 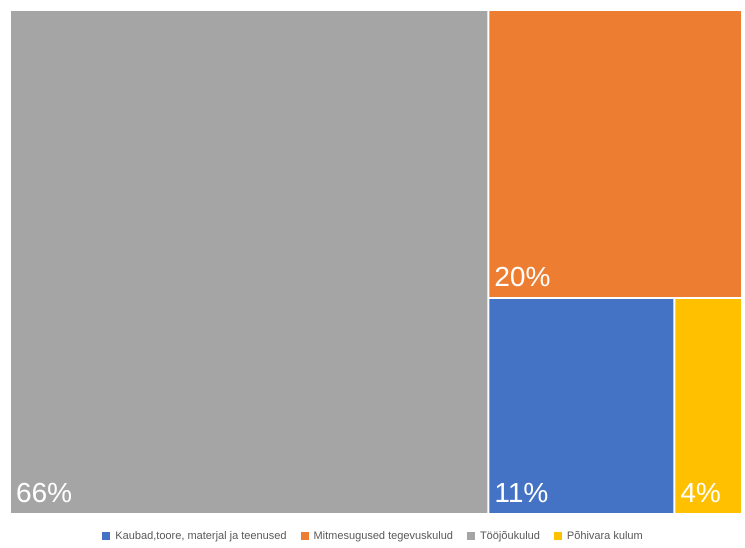 I want to click on treemap-data-label: 20%, so click(x=522, y=276).